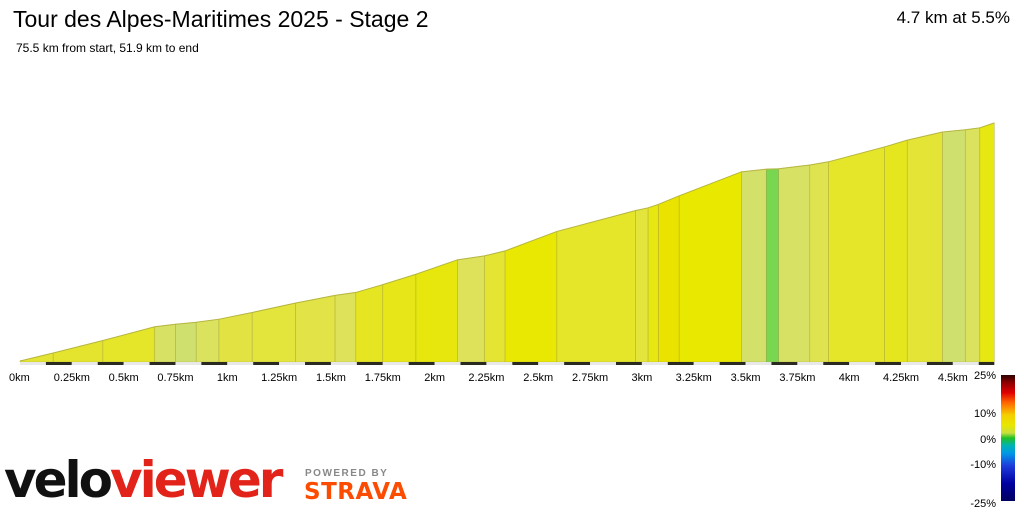 The height and width of the screenshot is (512, 1024). What do you see at coordinates (983, 465) in the screenshot?
I see `legend-label-3: -10%` at bounding box center [983, 465].